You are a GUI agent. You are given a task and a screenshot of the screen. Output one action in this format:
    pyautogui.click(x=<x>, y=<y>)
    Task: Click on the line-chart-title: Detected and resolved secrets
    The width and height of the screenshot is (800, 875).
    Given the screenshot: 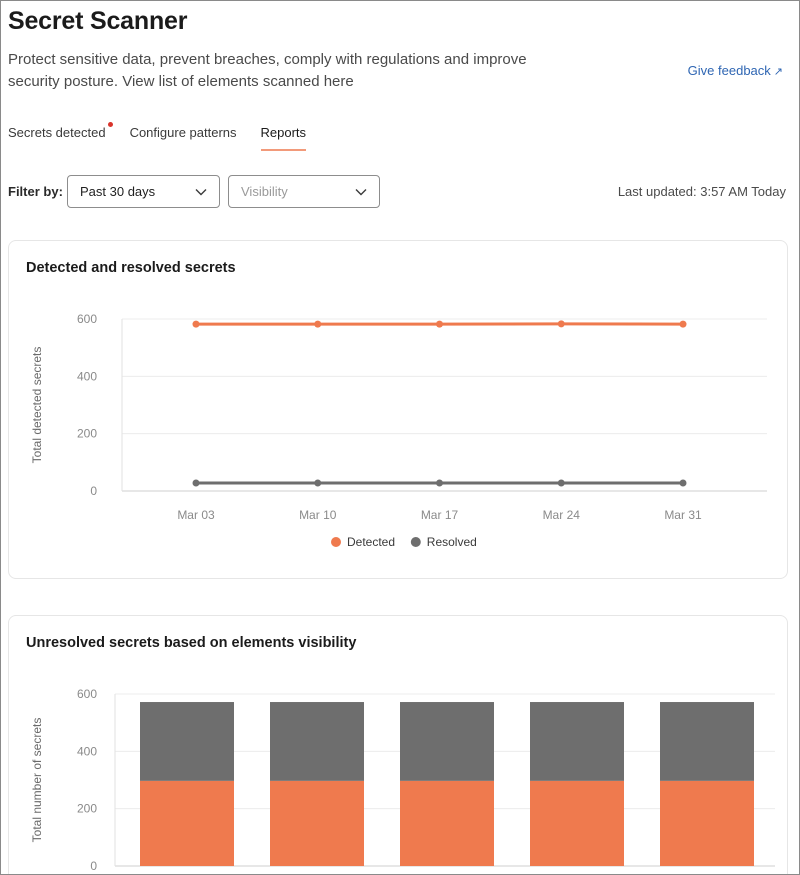 What is the action you would take?
    pyautogui.click(x=131, y=268)
    